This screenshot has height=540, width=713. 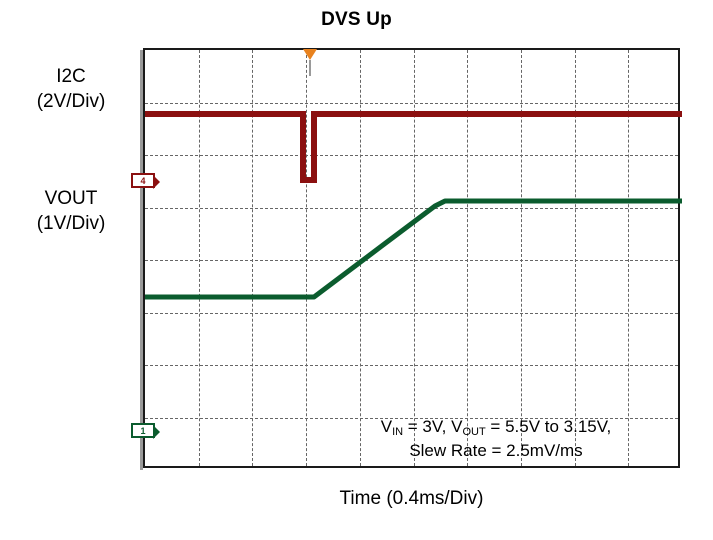 I want to click on channel-marker-vout: 1, so click(x=145, y=431).